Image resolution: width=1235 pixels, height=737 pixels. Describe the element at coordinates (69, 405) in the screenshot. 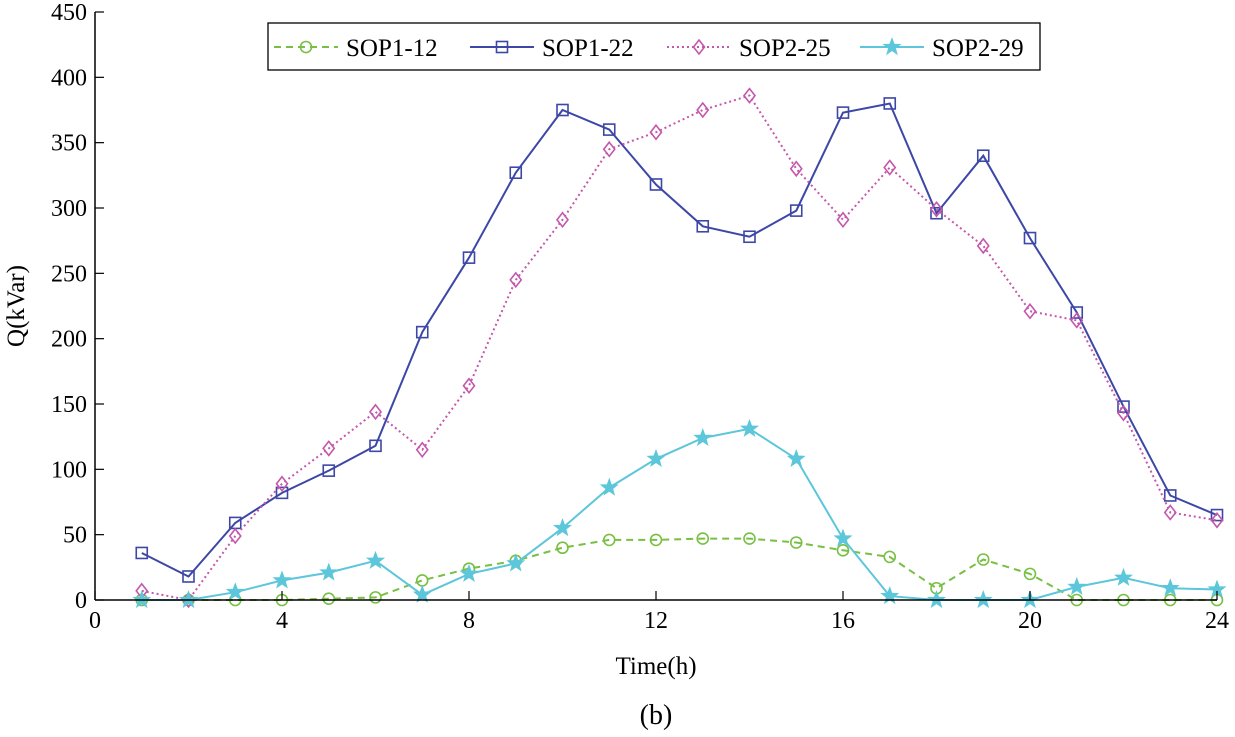

I see `y-tick-label: 150` at that location.